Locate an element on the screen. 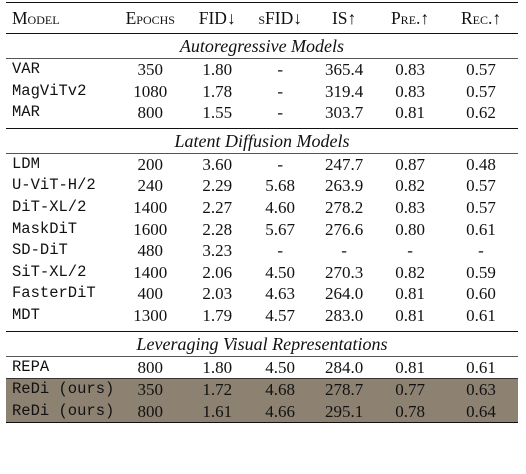  header-model: Model is located at coordinates (60, 18).